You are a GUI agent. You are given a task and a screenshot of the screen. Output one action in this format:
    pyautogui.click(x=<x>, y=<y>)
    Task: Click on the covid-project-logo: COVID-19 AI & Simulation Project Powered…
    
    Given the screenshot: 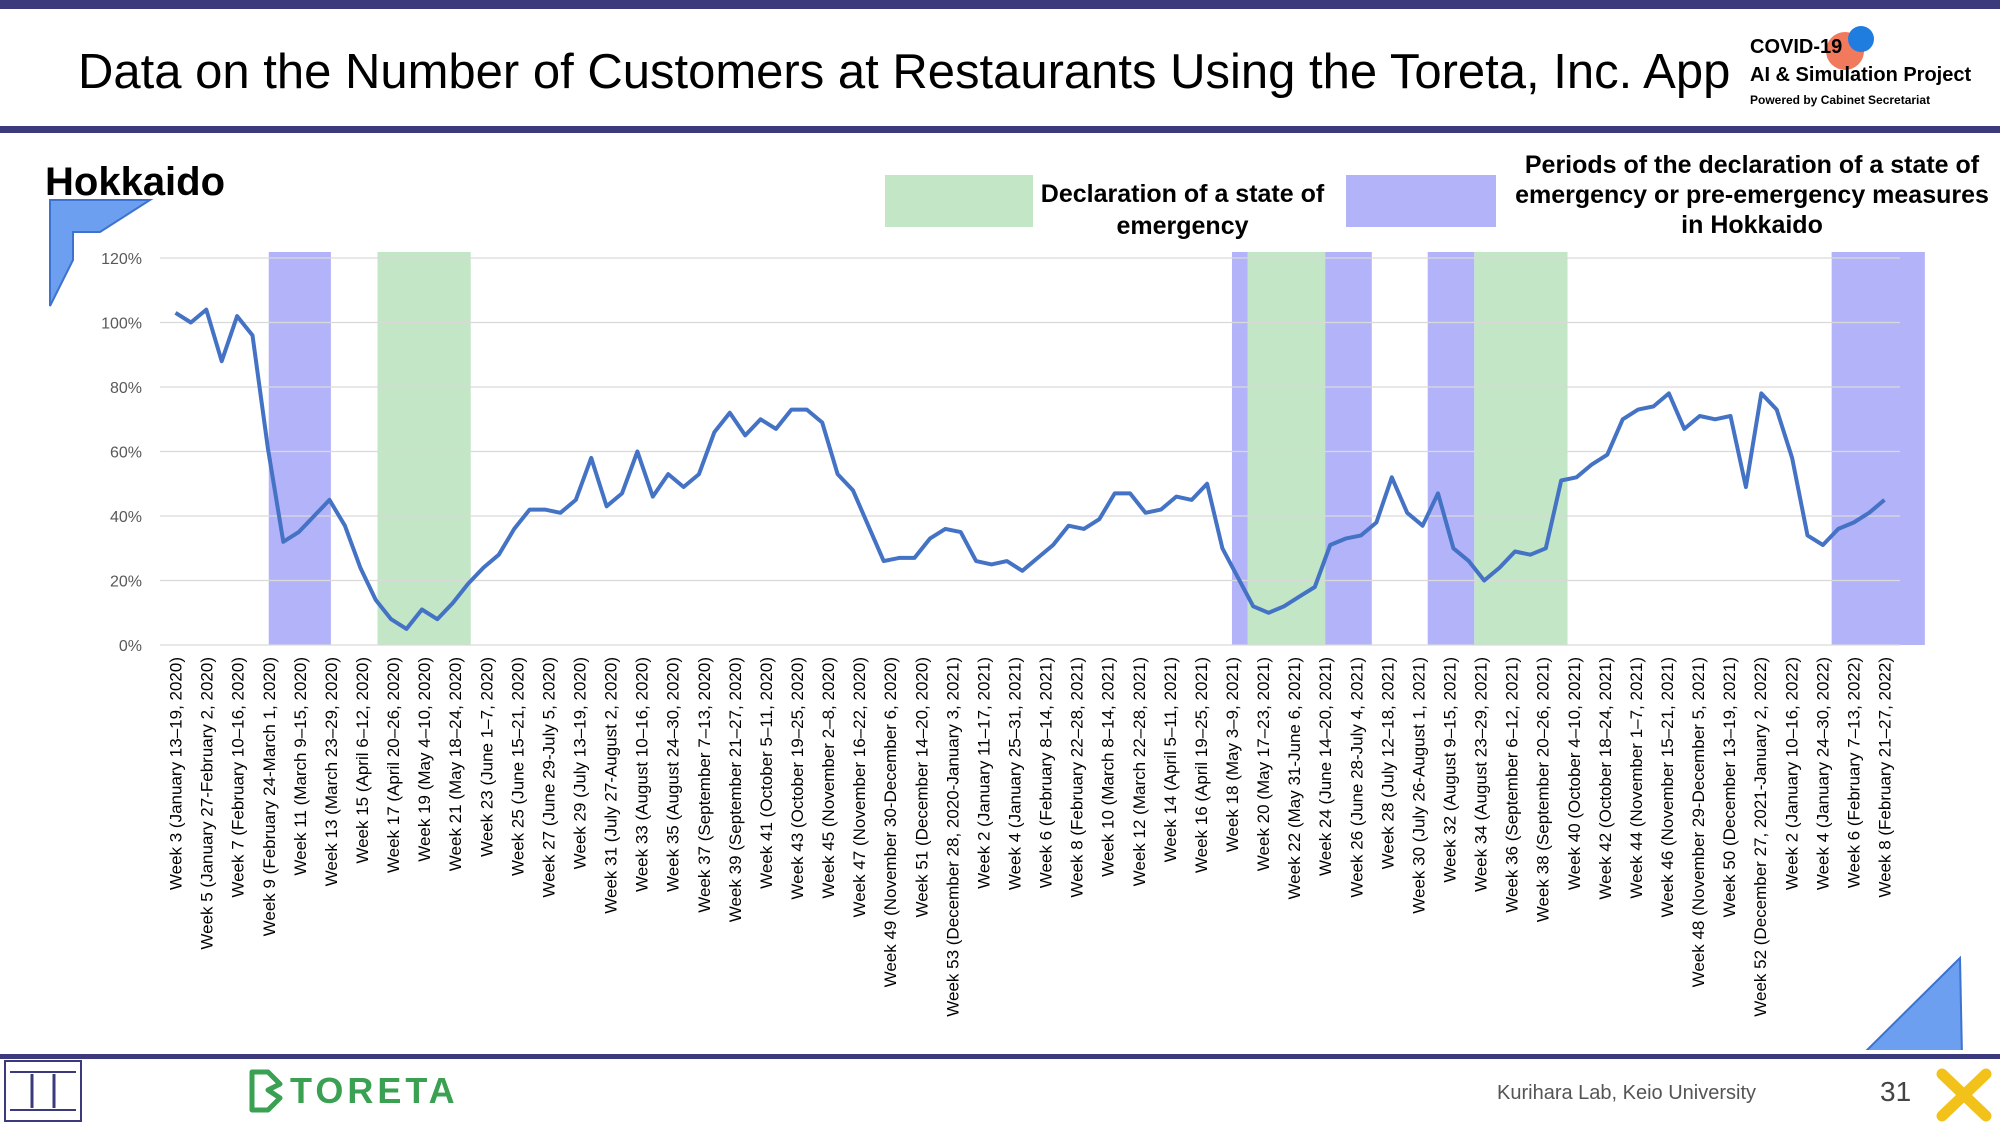 What is the action you would take?
    pyautogui.click(x=1860, y=71)
    